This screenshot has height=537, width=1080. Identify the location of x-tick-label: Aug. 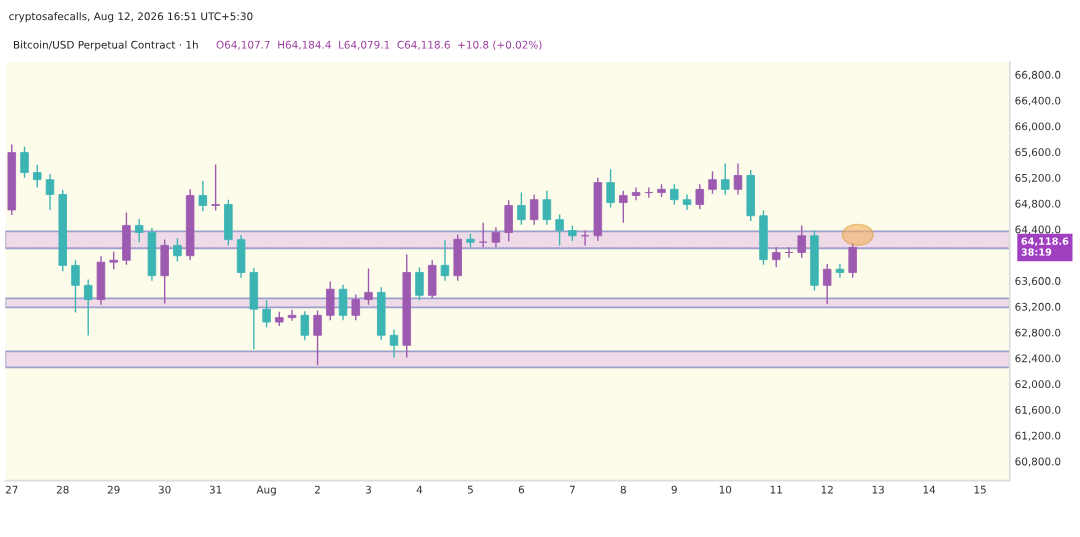
(266, 490).